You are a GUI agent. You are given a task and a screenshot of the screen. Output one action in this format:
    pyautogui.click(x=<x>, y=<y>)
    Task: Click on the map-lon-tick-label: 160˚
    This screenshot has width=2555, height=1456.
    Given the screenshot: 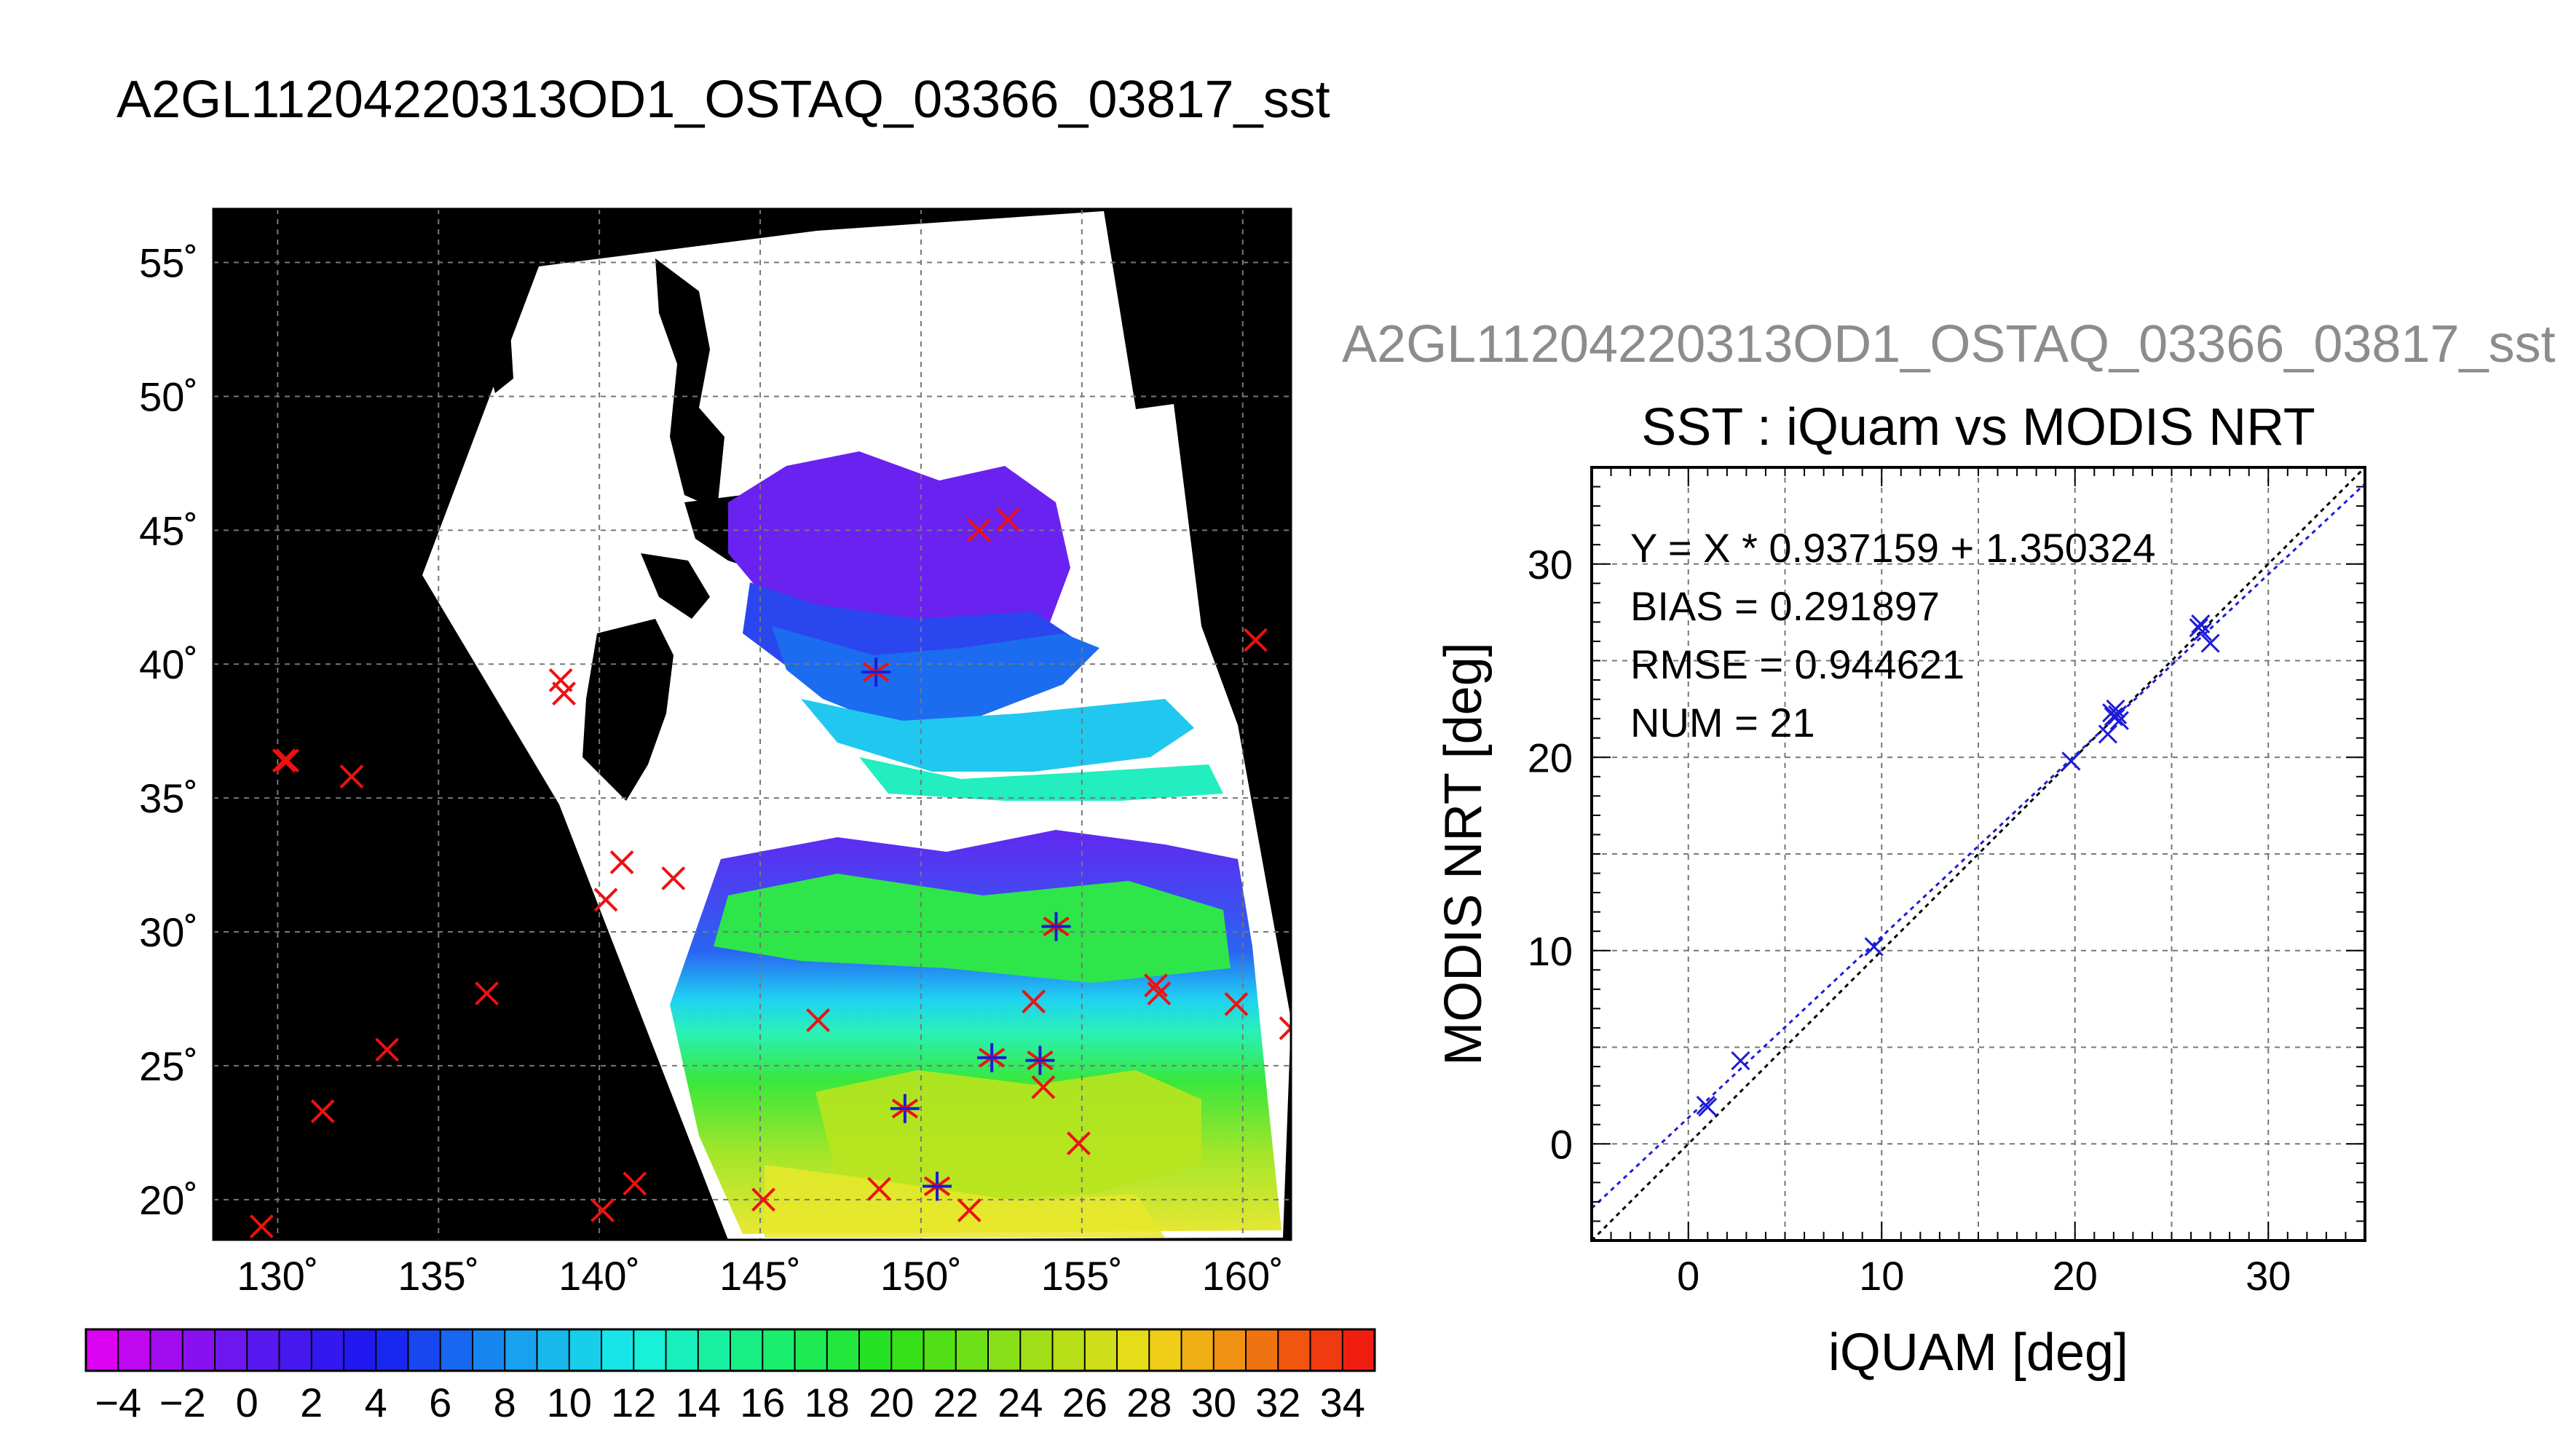 What is the action you would take?
    pyautogui.click(x=1243, y=1276)
    